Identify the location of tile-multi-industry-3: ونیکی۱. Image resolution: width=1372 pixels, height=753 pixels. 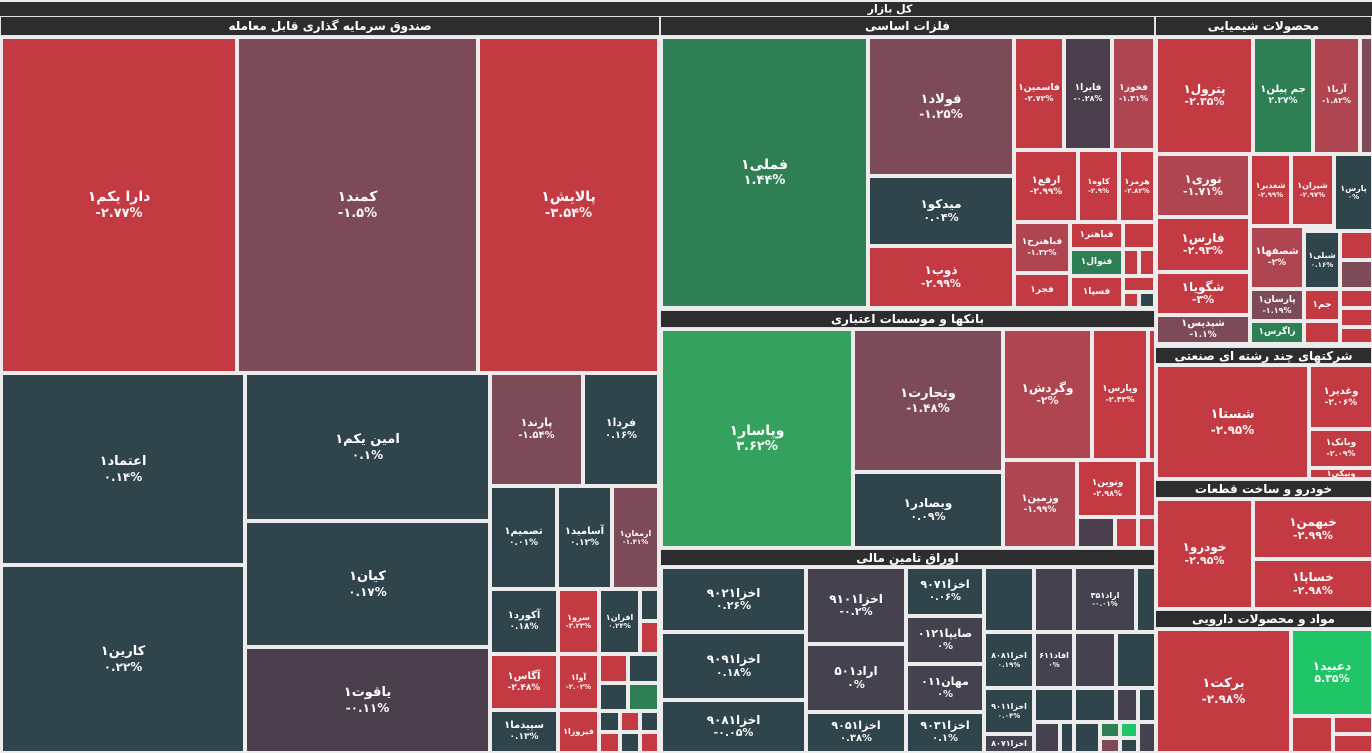
(1341, 473).